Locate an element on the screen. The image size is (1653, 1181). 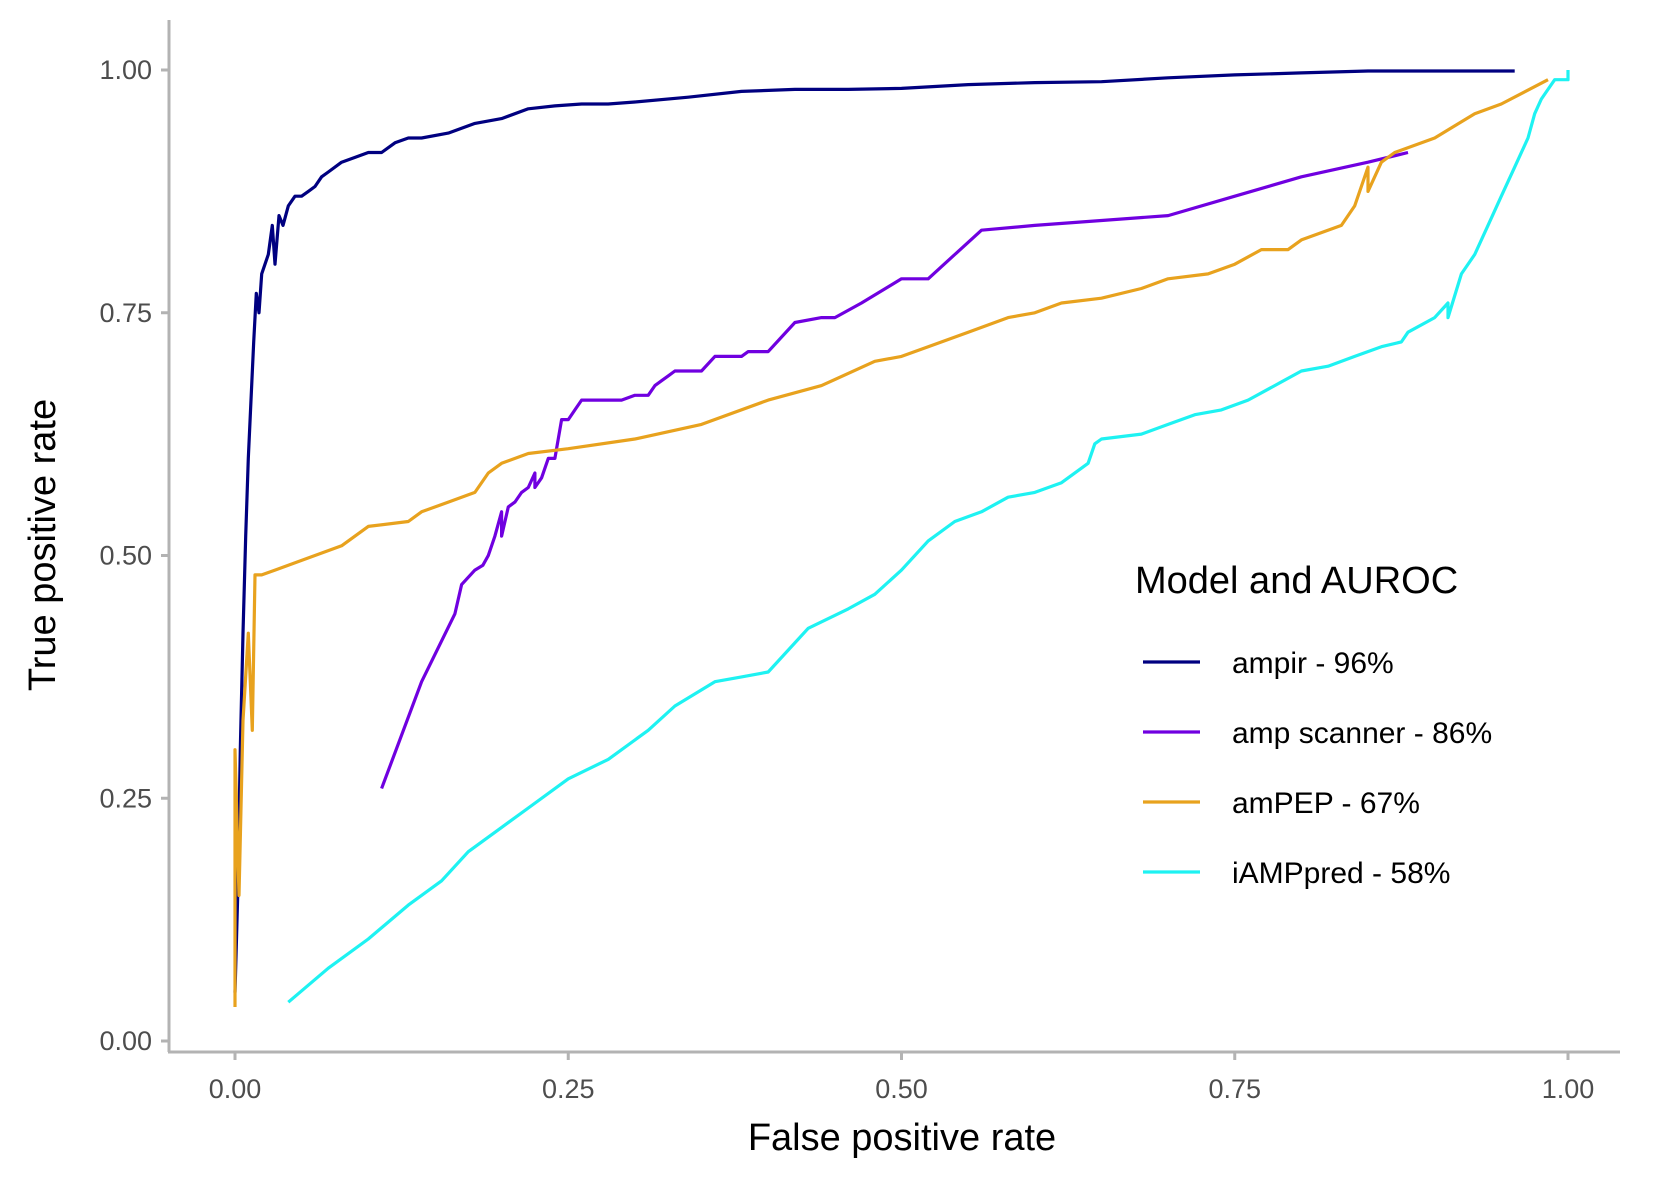
x-tick-label: 0.25 is located at coordinates (568, 1089).